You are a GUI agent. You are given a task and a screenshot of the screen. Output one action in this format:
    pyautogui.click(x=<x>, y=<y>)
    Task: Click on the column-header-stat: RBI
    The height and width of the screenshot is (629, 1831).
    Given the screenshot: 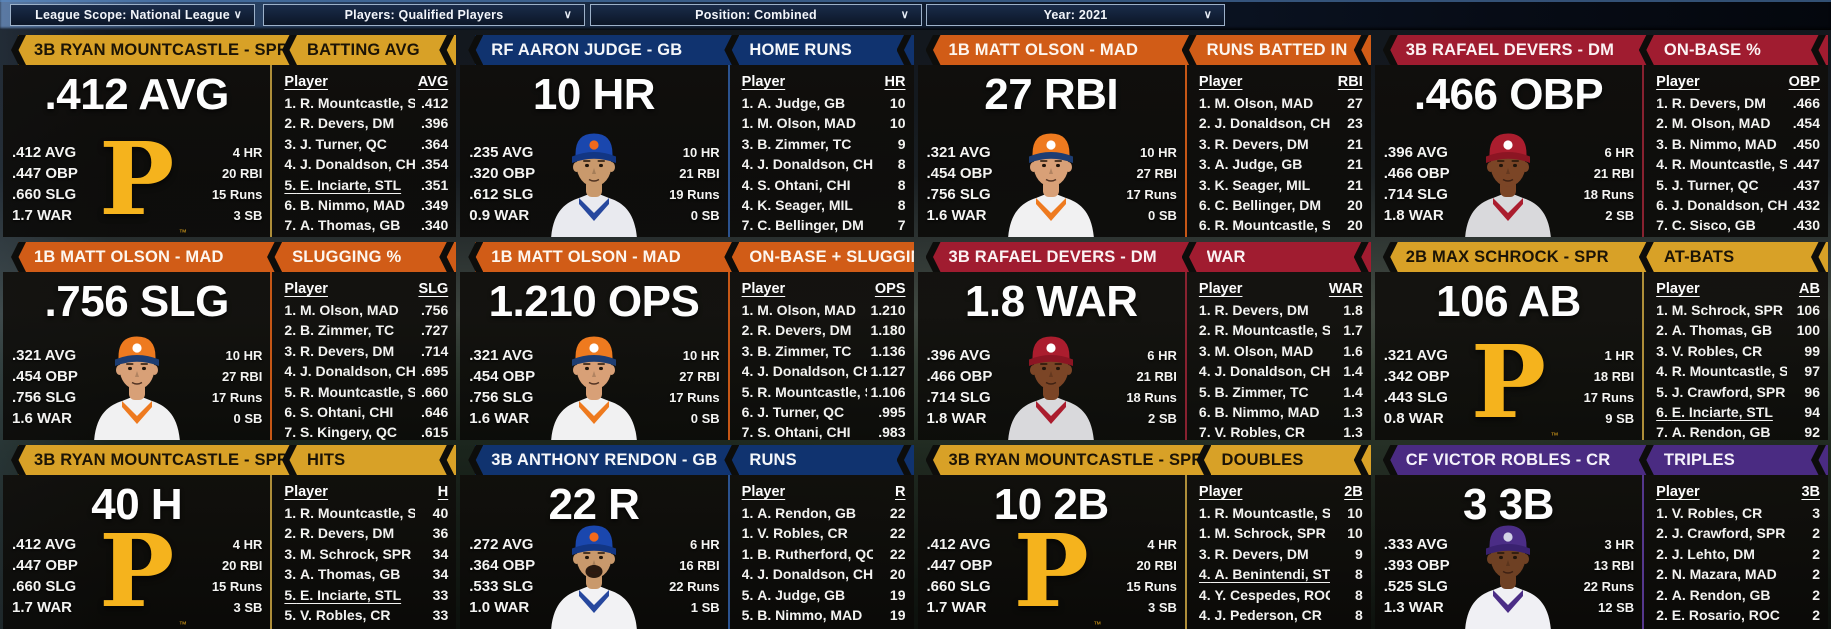 What is the action you would take?
    pyautogui.click(x=1350, y=82)
    